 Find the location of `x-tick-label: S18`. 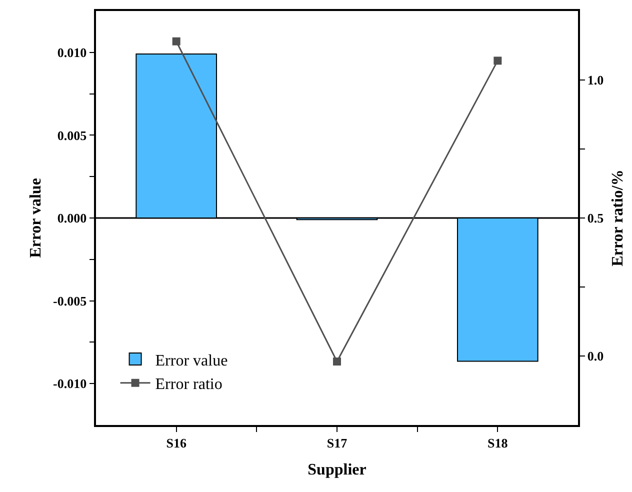

x-tick-label: S18 is located at coordinates (498, 442).